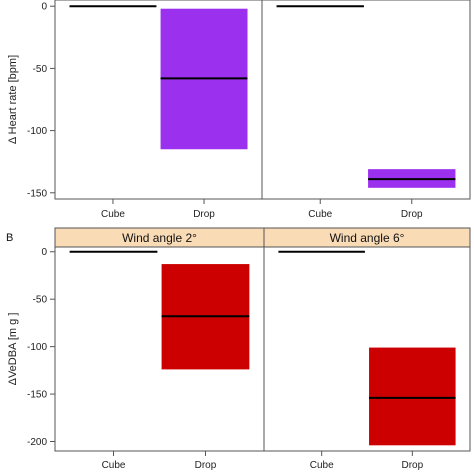 Image resolution: width=474 pixels, height=474 pixels. What do you see at coordinates (412, 396) in the screenshot?
I see `bar-range` at bounding box center [412, 396].